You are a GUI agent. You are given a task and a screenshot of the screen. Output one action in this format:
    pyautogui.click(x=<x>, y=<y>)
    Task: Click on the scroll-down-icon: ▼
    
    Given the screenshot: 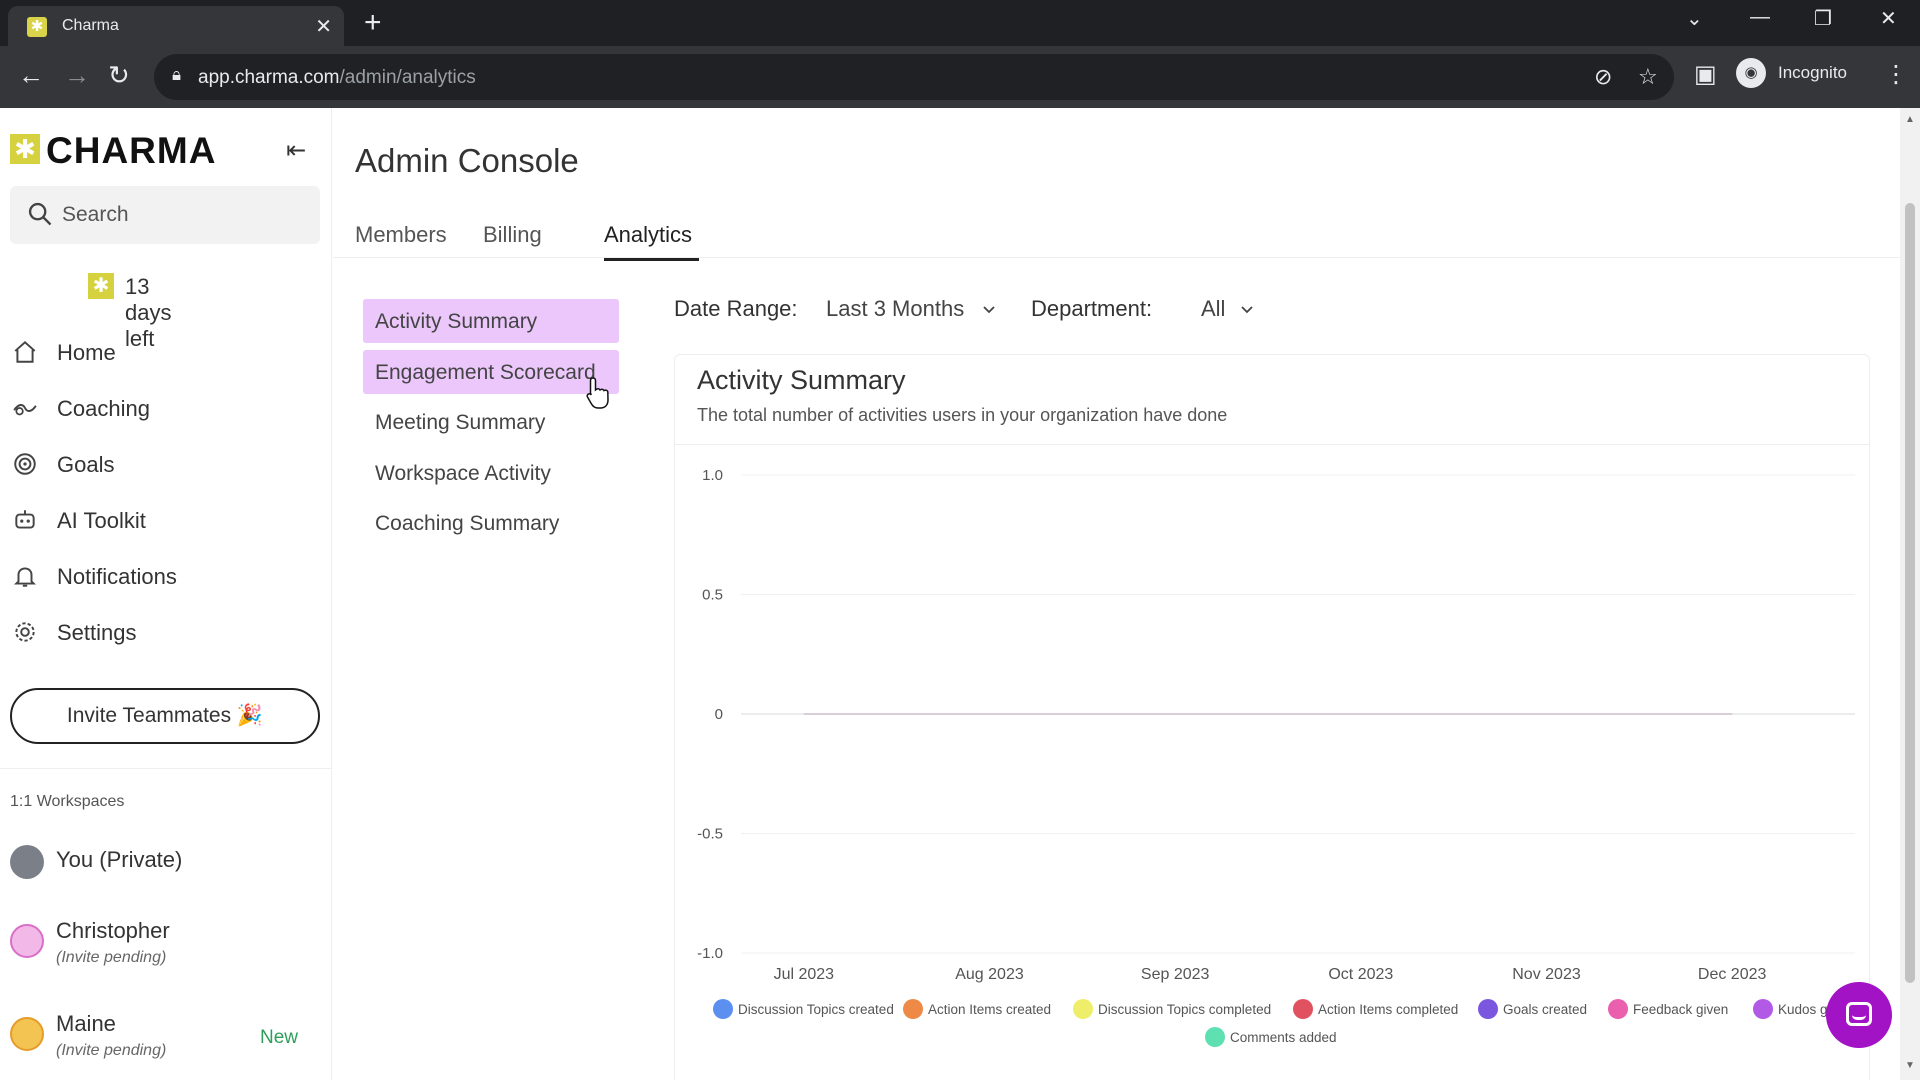 What is the action you would take?
    pyautogui.click(x=1910, y=1065)
    